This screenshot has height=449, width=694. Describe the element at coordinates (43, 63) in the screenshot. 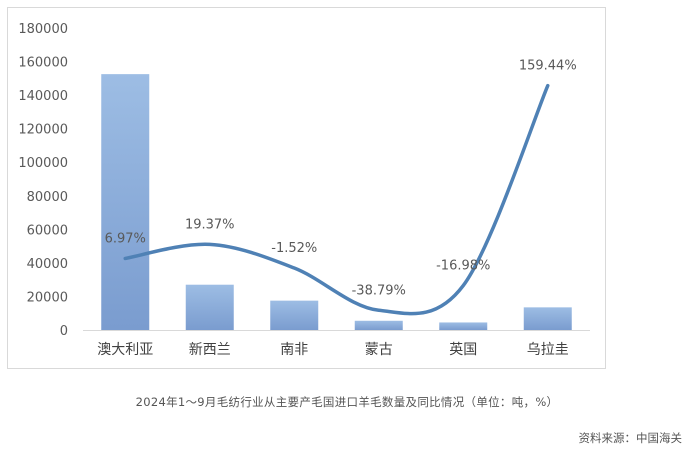

I see `y-tick-label: 160000` at that location.